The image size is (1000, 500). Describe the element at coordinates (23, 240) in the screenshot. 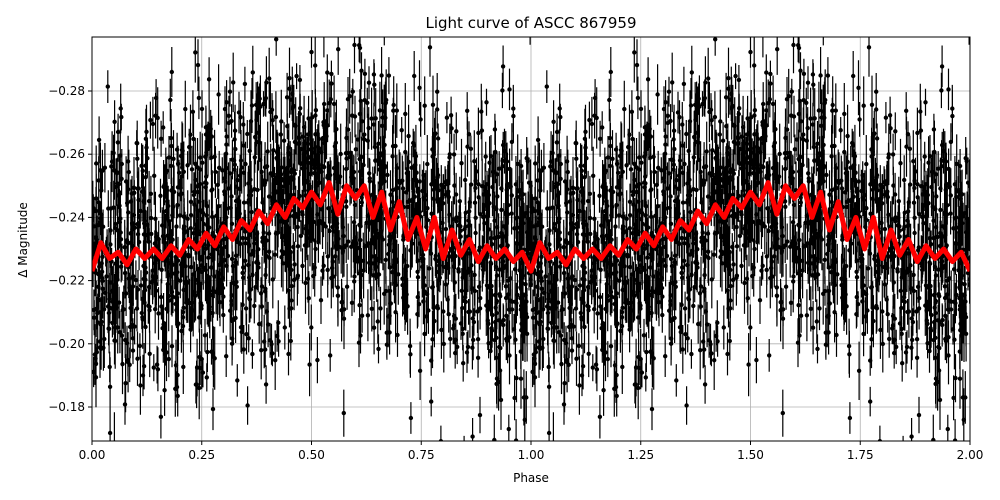

I see `y-axis-label: Δ Magnitude` at that location.